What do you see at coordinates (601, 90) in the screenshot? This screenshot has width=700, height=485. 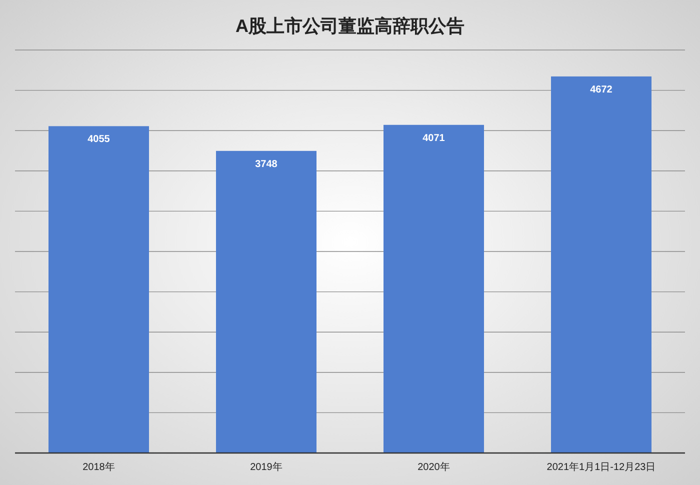 I see `data-label: 4672` at bounding box center [601, 90].